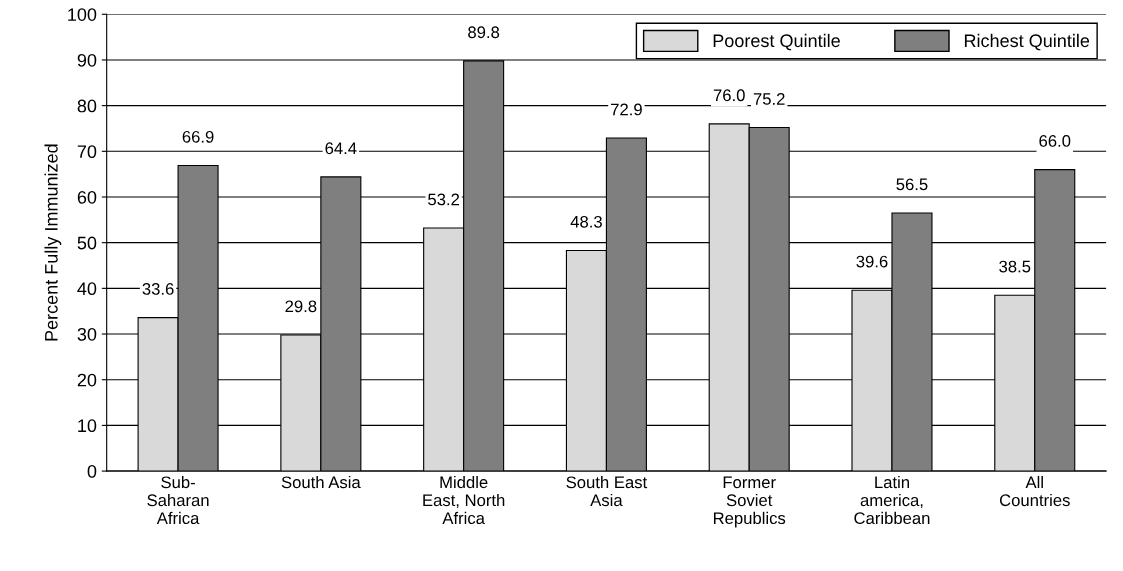 The height and width of the screenshot is (571, 1123). What do you see at coordinates (87, 334) in the screenshot?
I see `y-tick-label: 30` at bounding box center [87, 334].